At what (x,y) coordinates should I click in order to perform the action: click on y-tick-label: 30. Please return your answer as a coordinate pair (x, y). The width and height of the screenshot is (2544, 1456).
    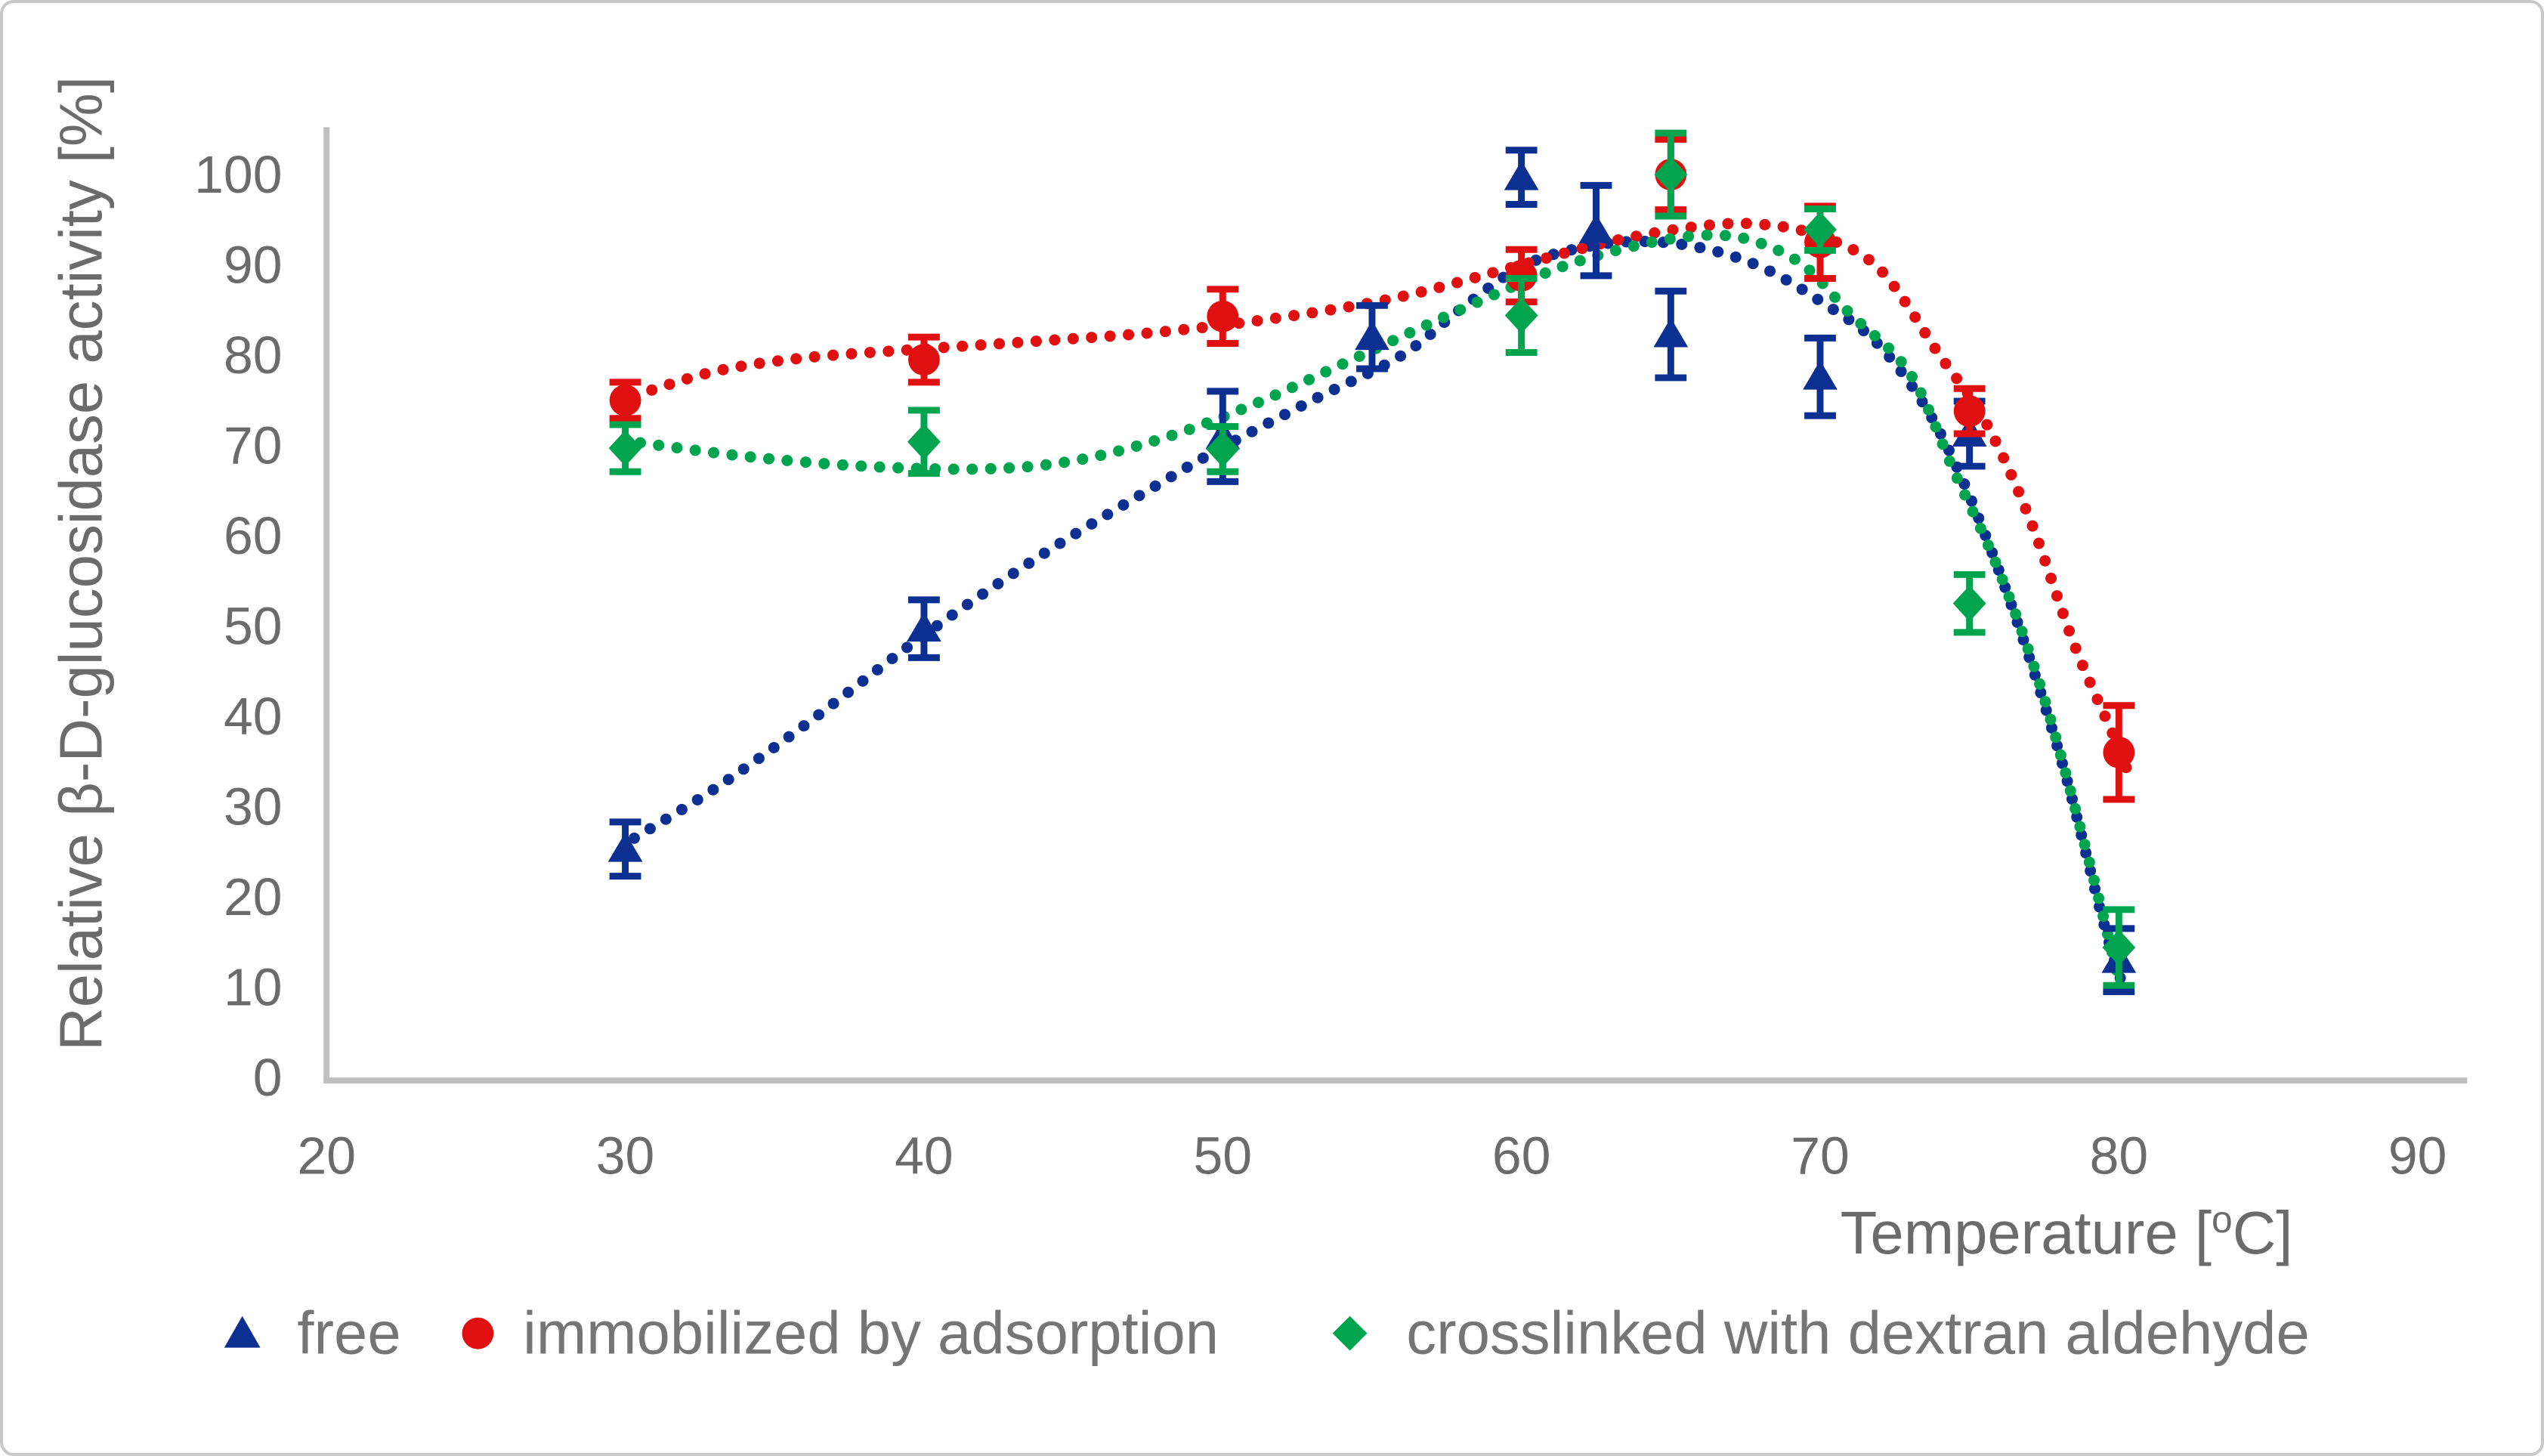
    Looking at the image, I should click on (254, 806).